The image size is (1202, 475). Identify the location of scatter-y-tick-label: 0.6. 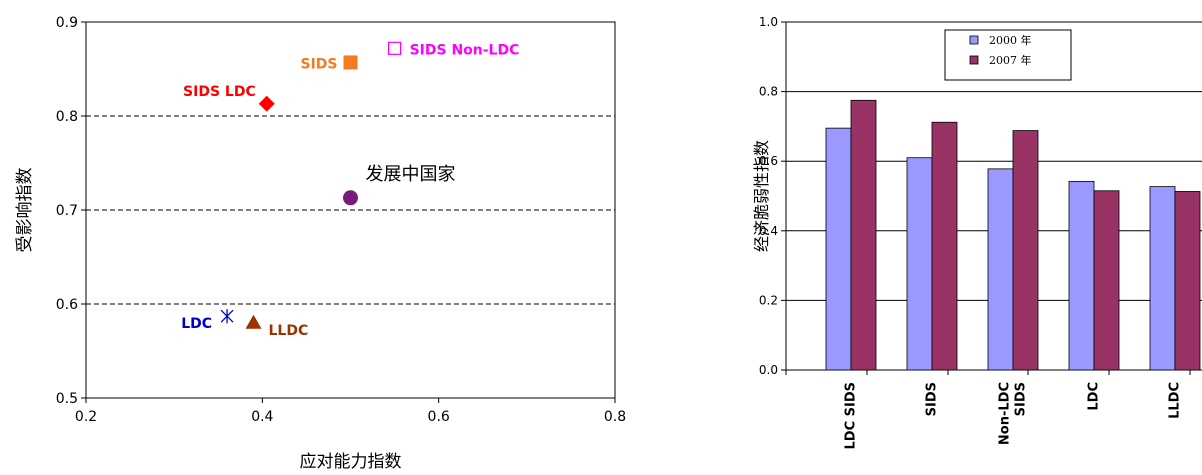
(67, 305).